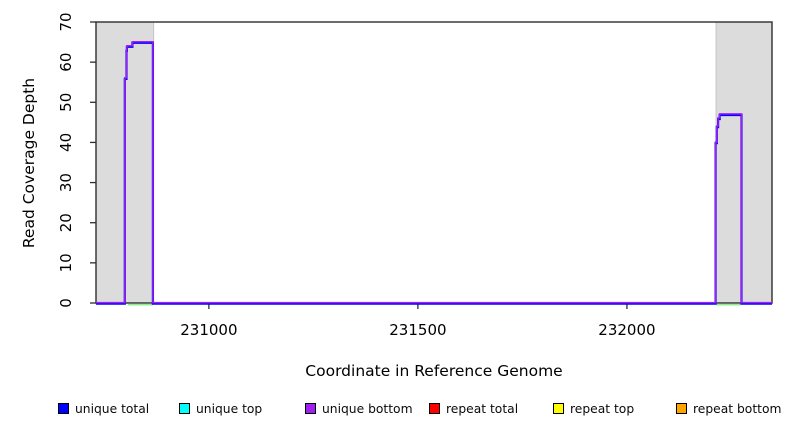 Image resolution: width=792 pixels, height=432 pixels. Describe the element at coordinates (417, 330) in the screenshot. I see `x-tick-label: 231500` at that location.